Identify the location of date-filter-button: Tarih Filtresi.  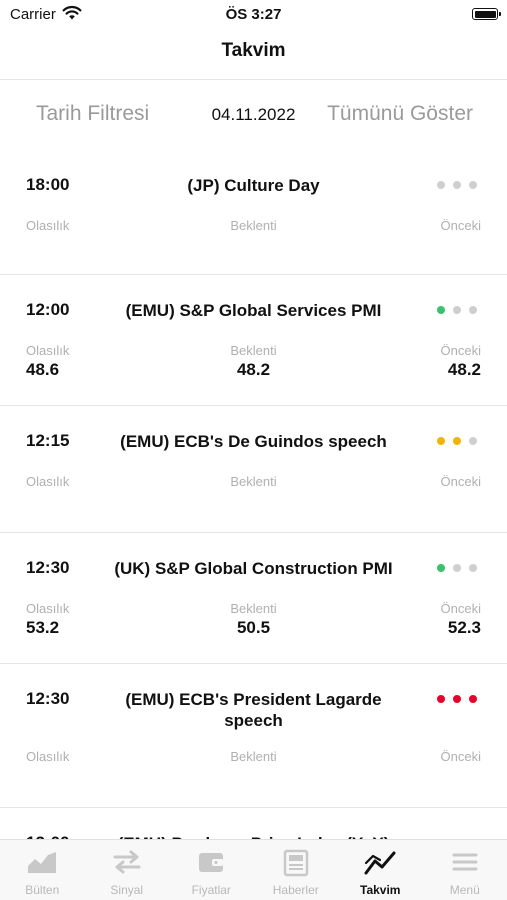
(93, 113).